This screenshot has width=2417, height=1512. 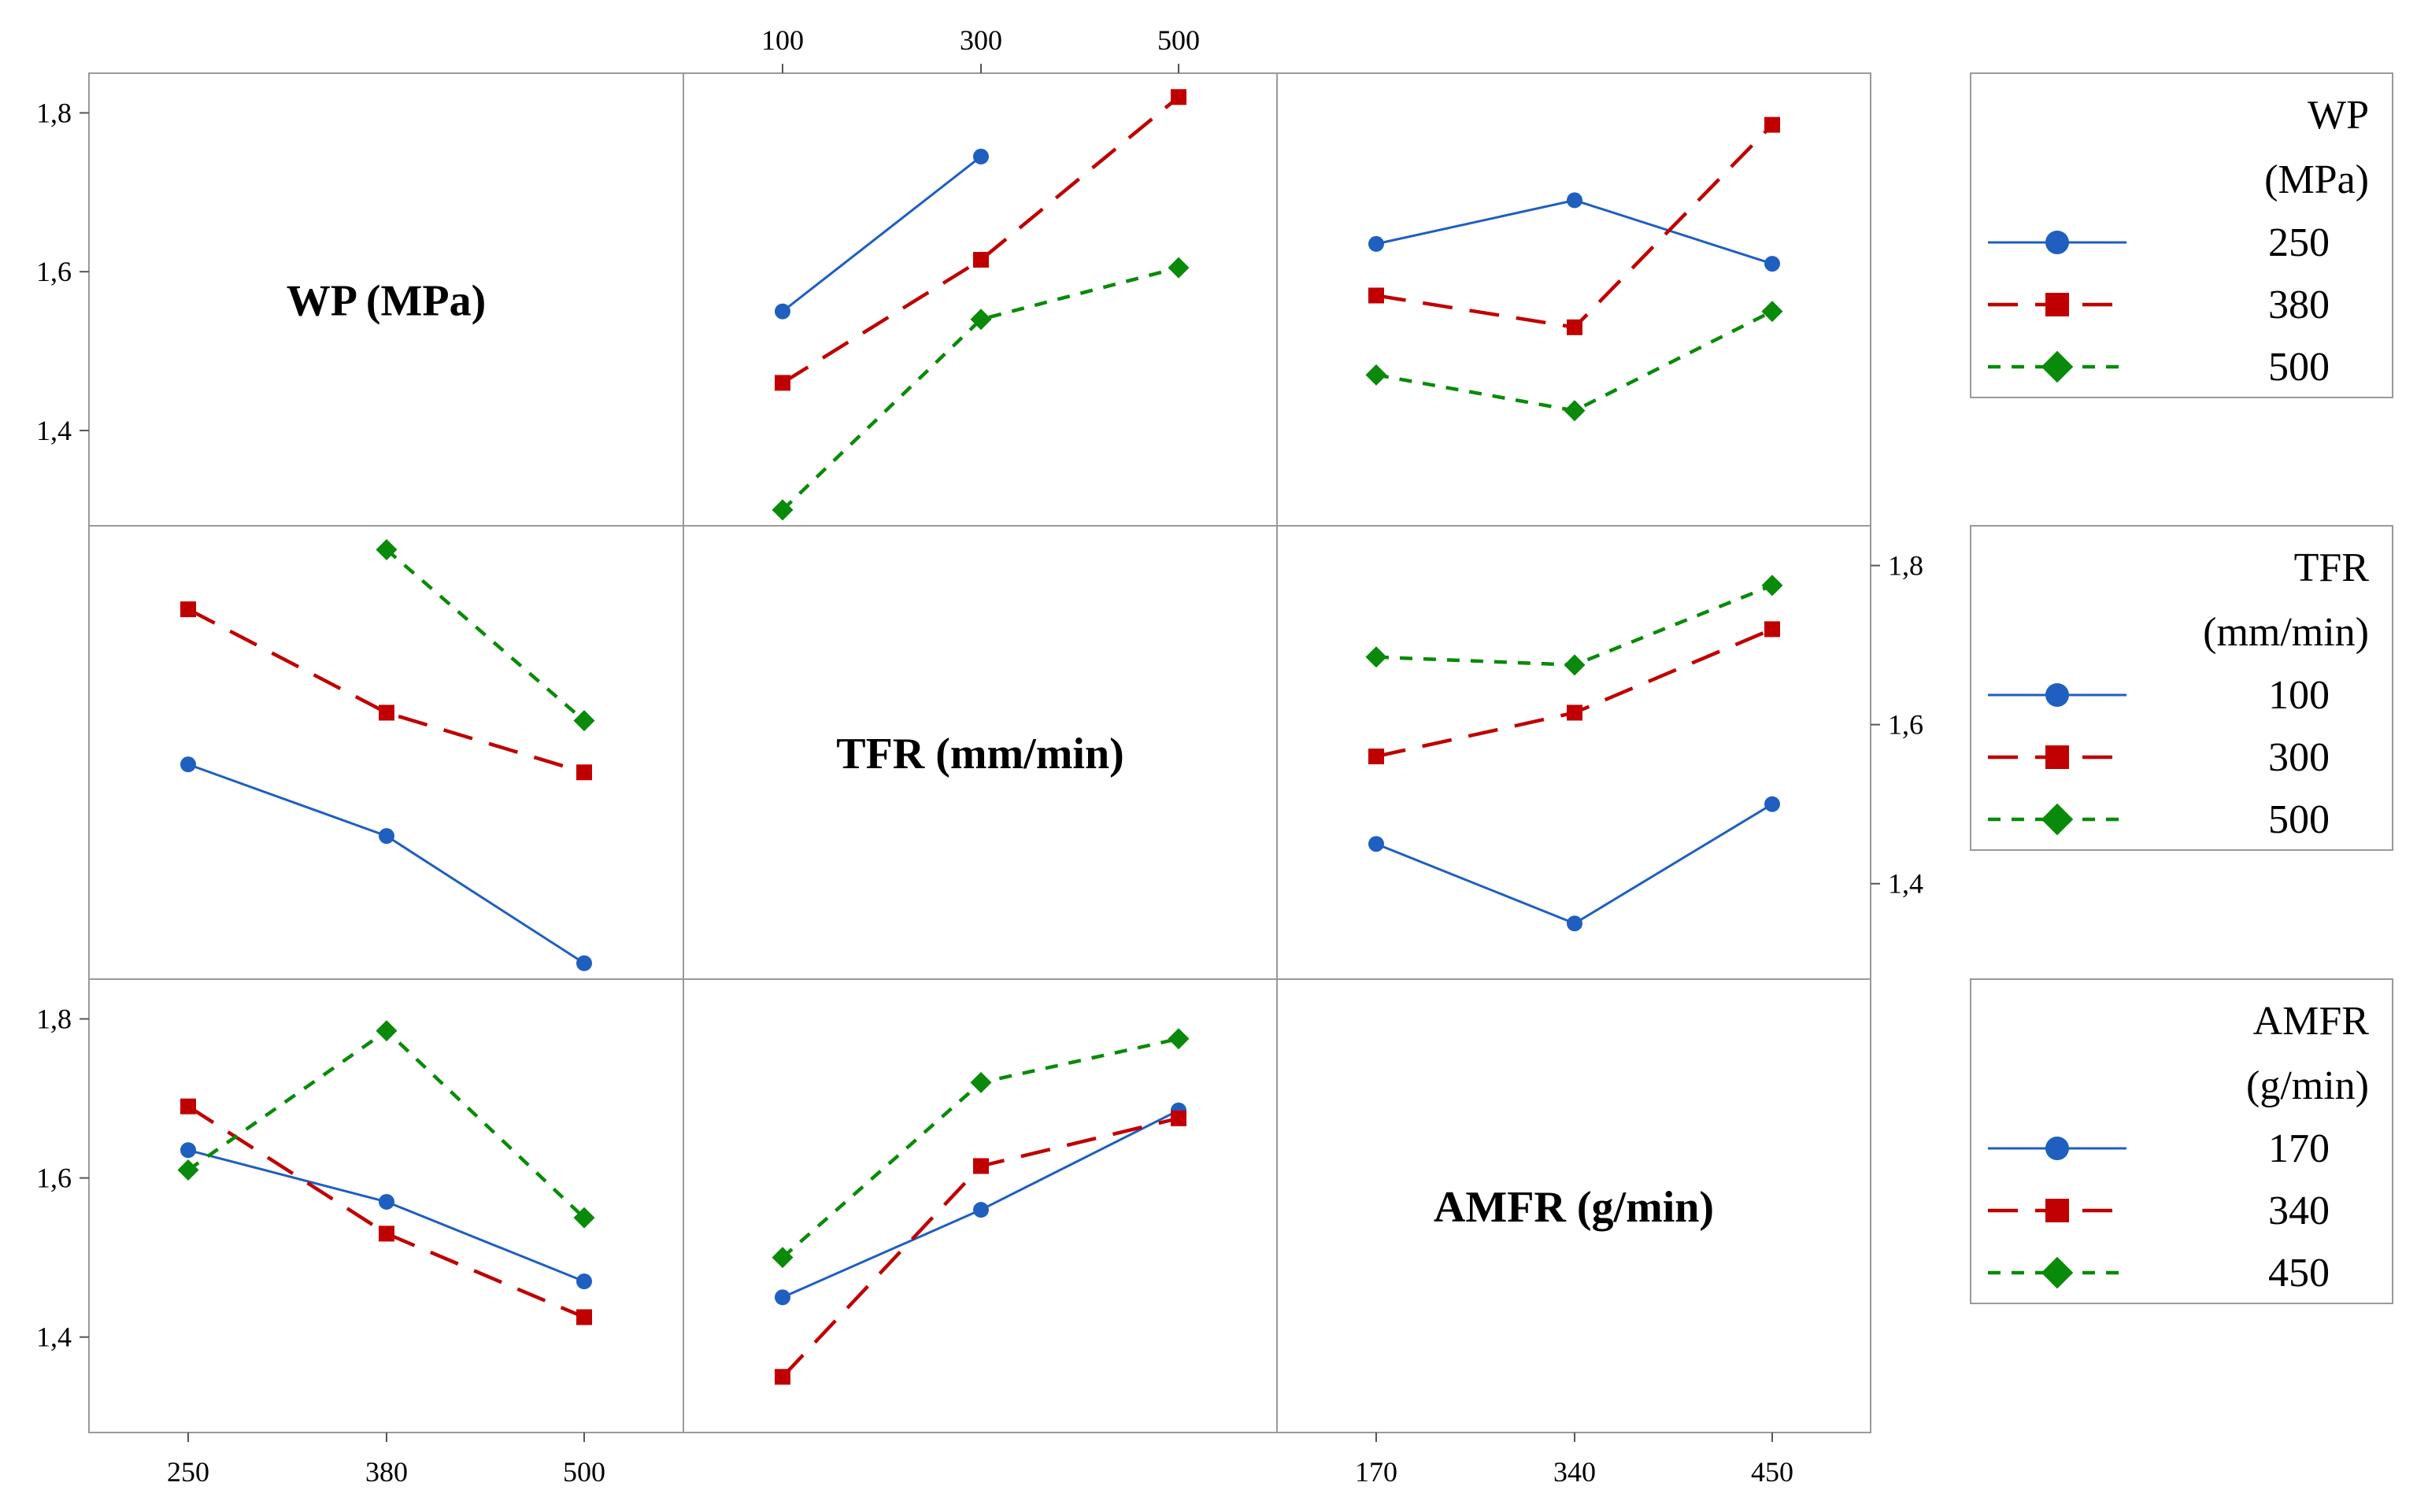 What do you see at coordinates (1574, 1472) in the screenshot?
I see `x-tick-label-amfr: 340` at bounding box center [1574, 1472].